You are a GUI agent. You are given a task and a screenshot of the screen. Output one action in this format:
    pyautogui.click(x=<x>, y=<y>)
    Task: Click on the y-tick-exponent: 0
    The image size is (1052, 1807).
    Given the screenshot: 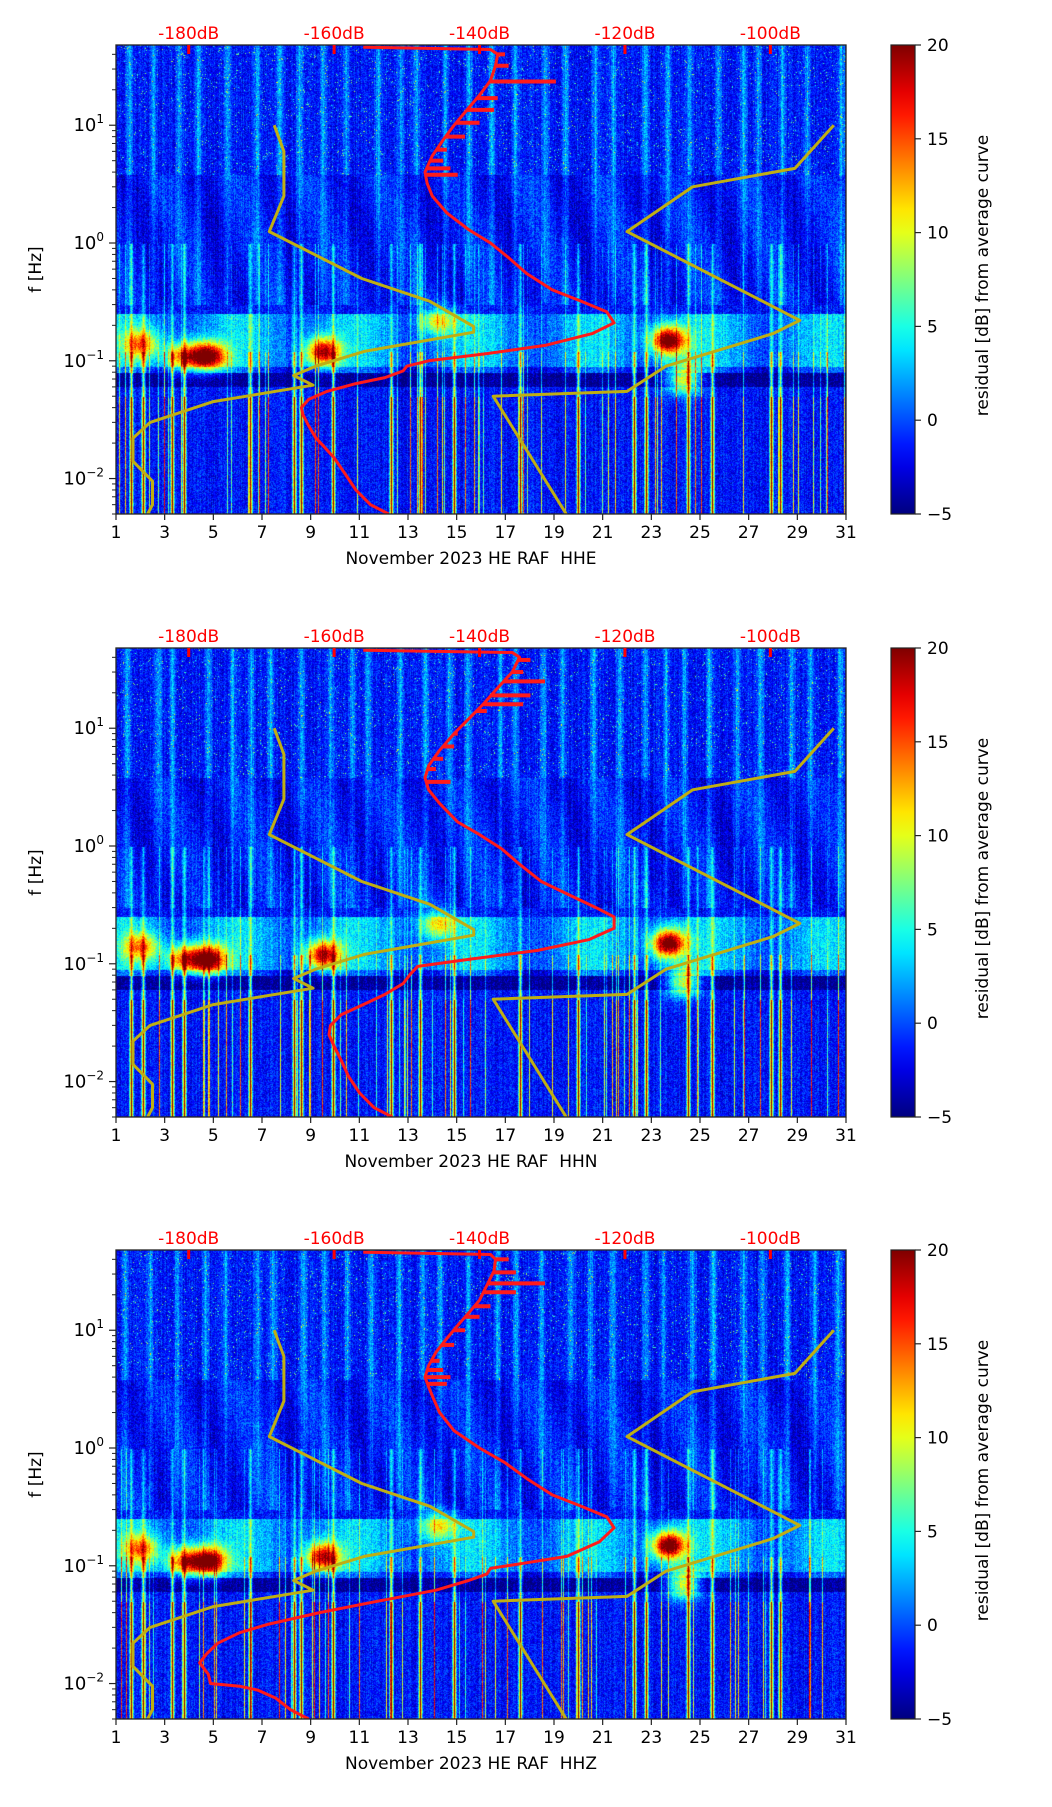 What is the action you would take?
    pyautogui.click(x=100, y=1442)
    